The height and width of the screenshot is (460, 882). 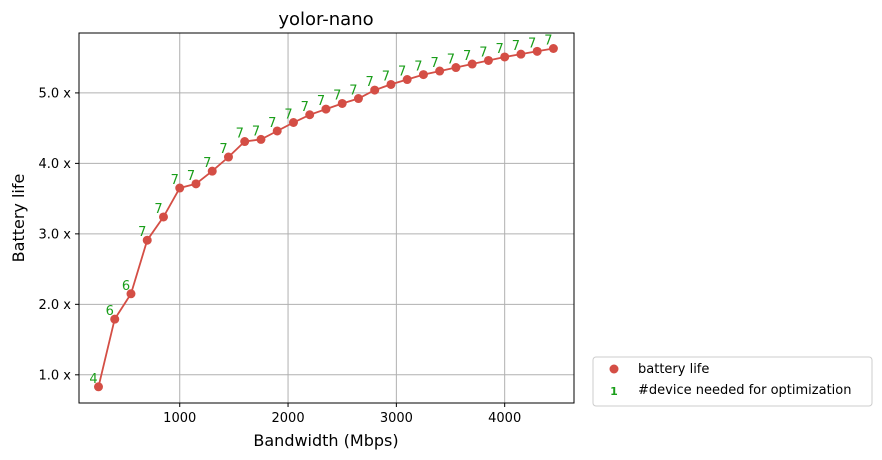 I want to click on y-tick-label: 5.0 x, so click(x=55, y=93).